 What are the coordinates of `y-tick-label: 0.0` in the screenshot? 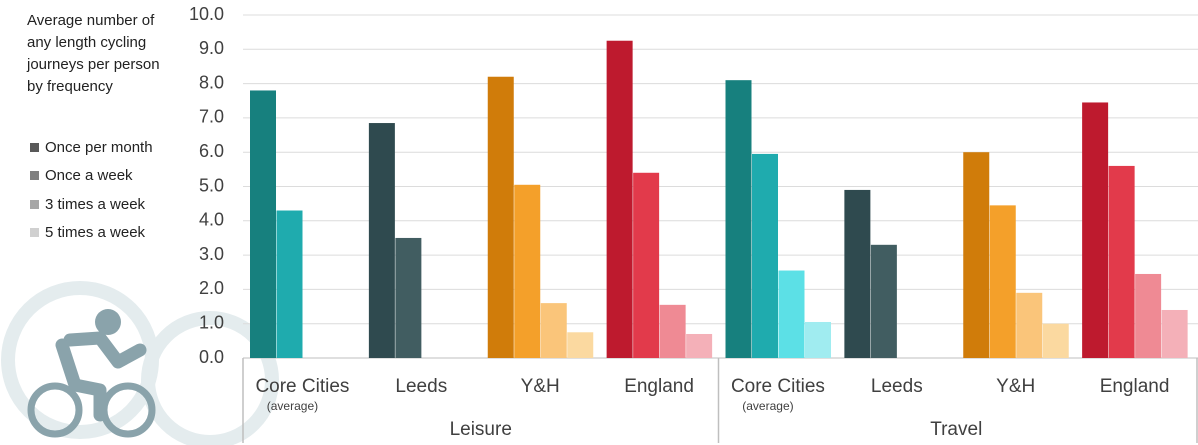 It's located at (211, 357).